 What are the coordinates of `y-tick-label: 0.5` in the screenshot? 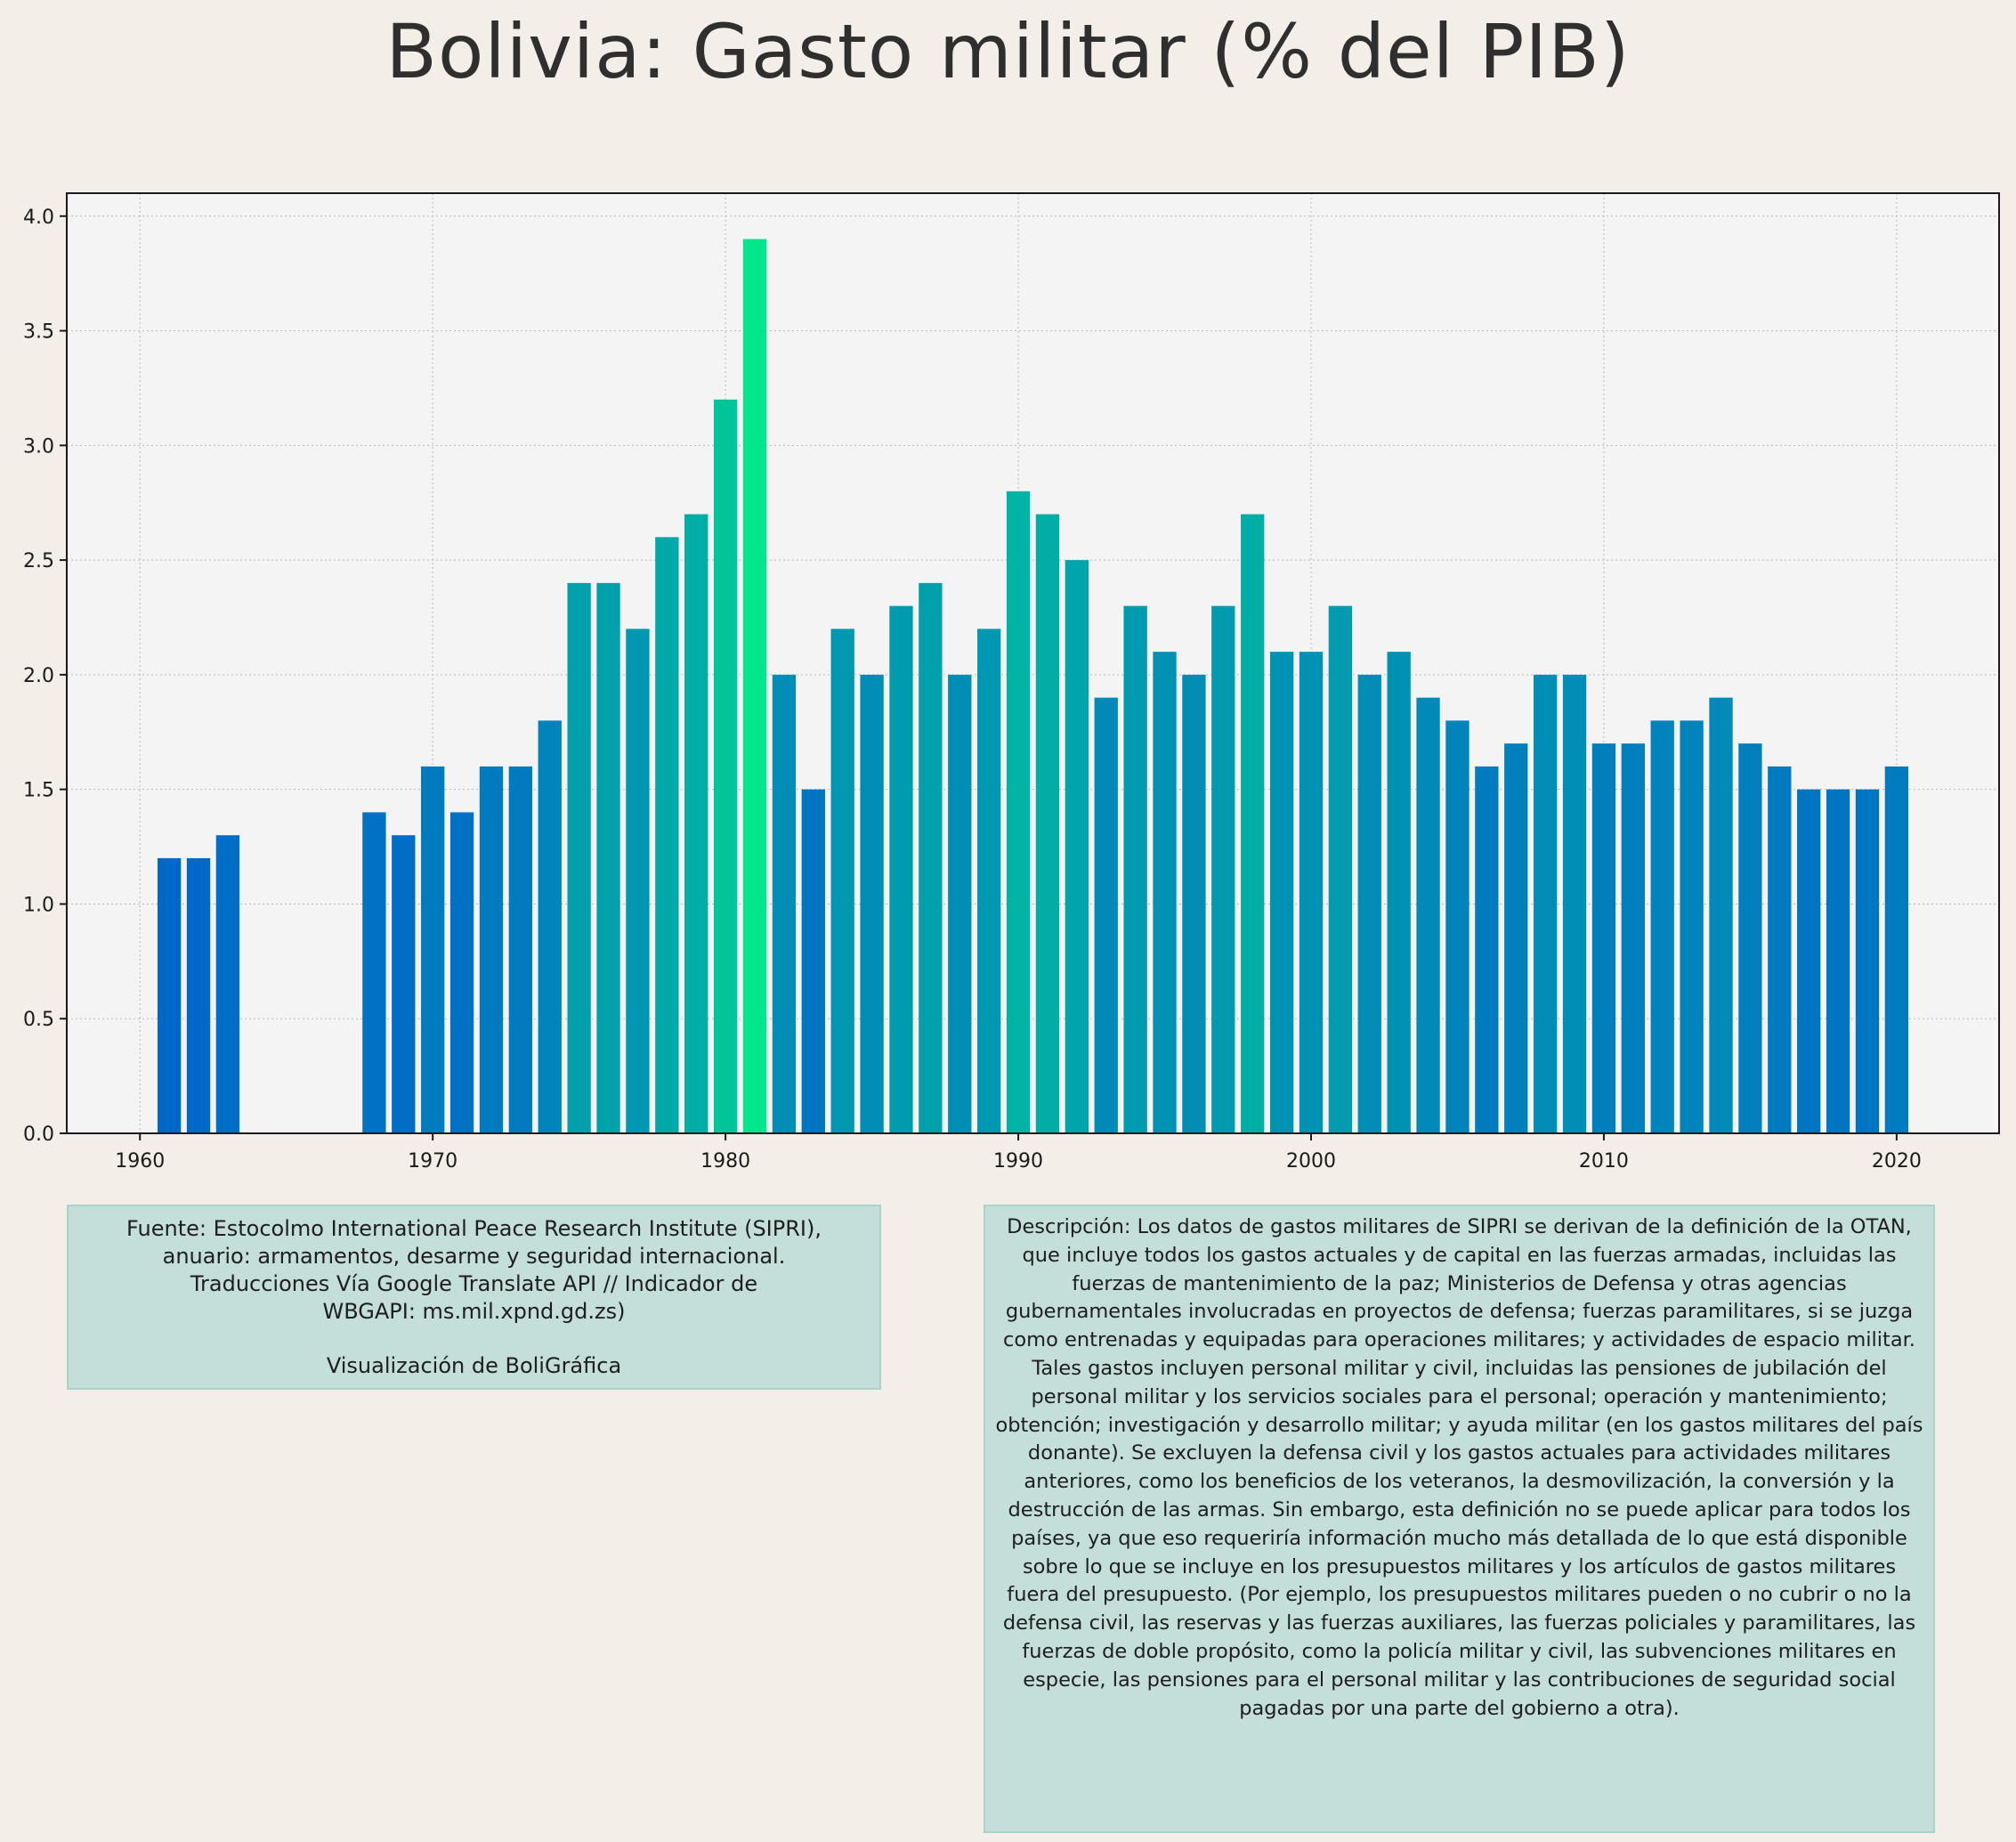 It's located at (38, 1020).